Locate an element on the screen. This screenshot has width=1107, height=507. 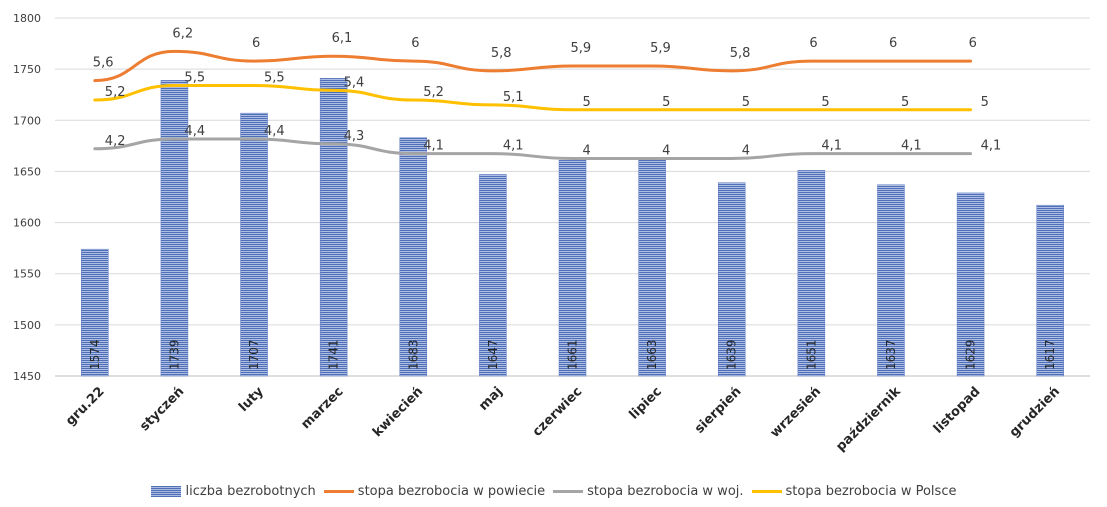
y-tick-label: 1450 is located at coordinates (27, 376).